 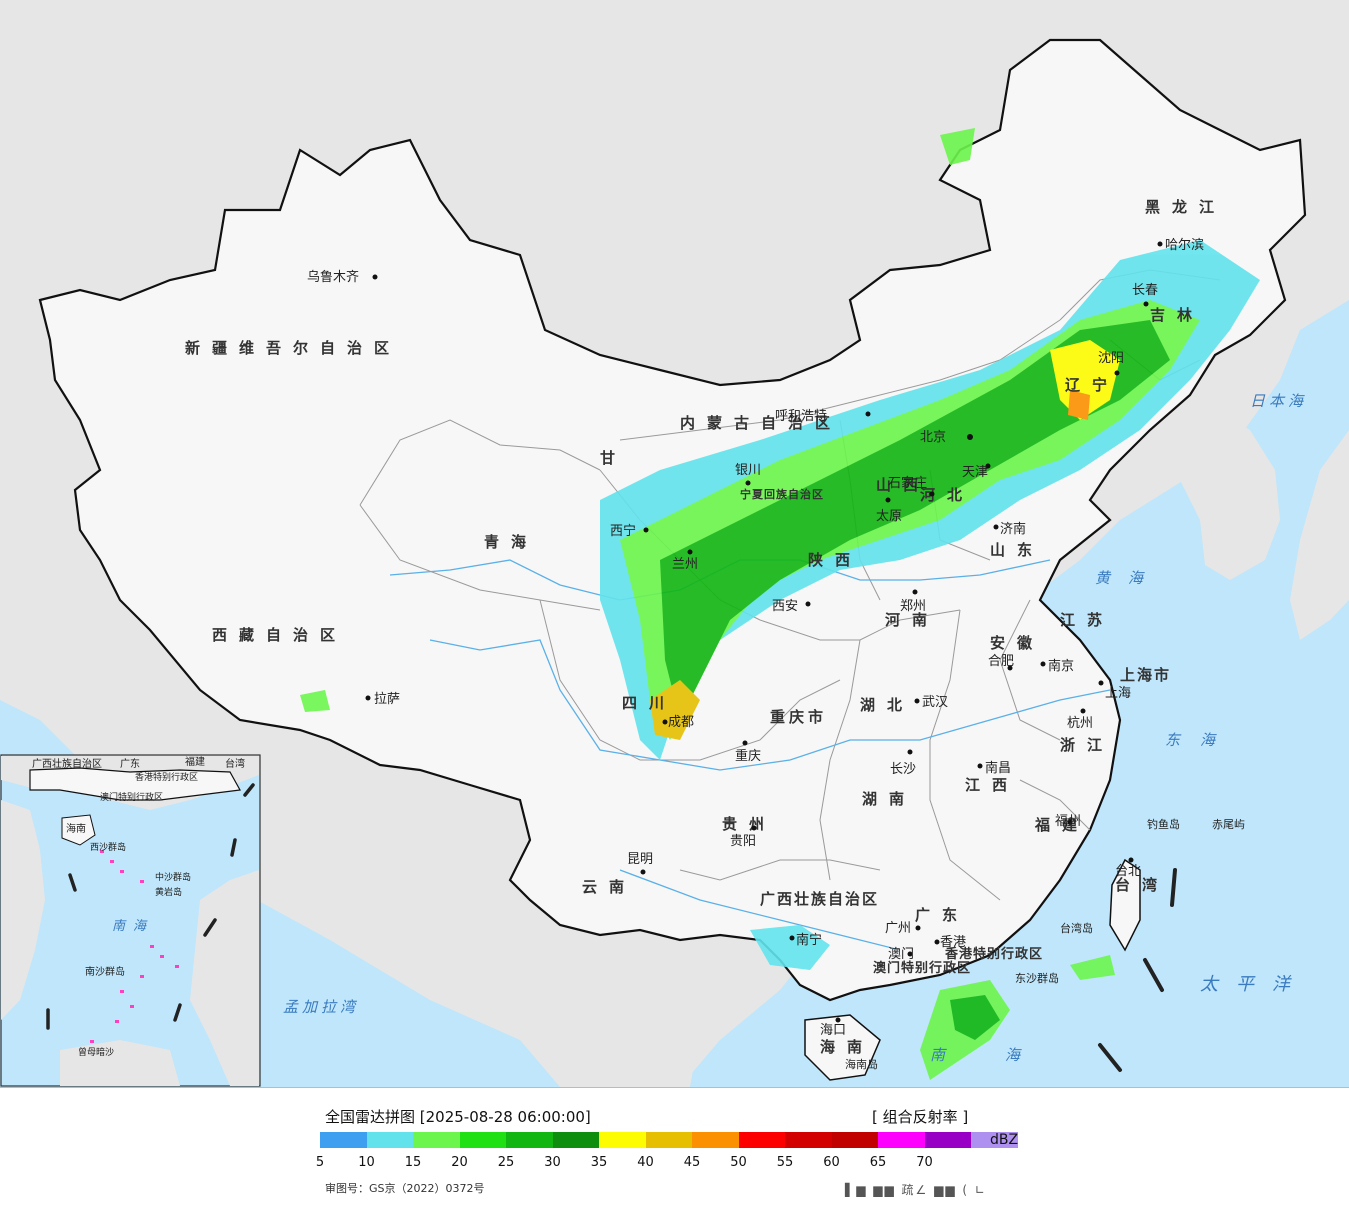 What do you see at coordinates (889, 799) in the screenshot?
I see `label-hunan: 湖南` at bounding box center [889, 799].